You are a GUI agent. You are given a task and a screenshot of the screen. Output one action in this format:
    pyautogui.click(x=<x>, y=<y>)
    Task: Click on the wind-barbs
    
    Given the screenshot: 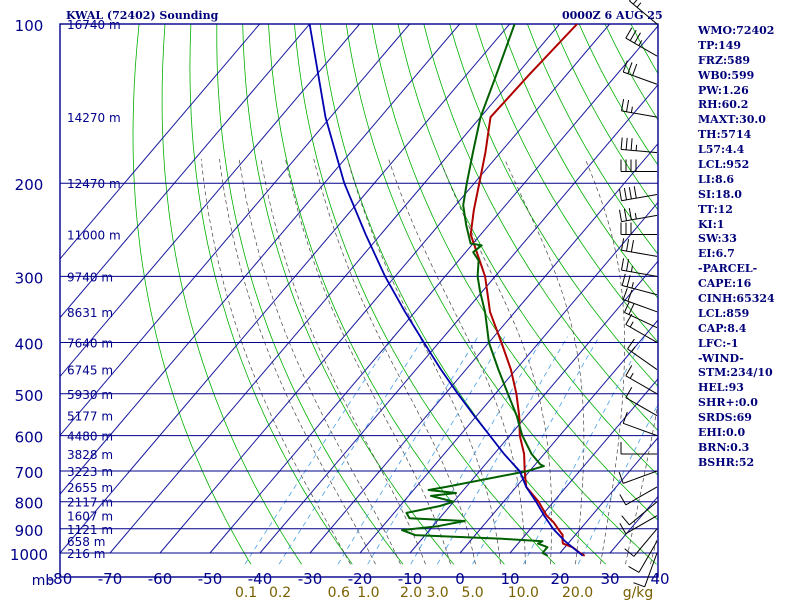 What is the action you would take?
    pyautogui.click(x=638, y=294)
    